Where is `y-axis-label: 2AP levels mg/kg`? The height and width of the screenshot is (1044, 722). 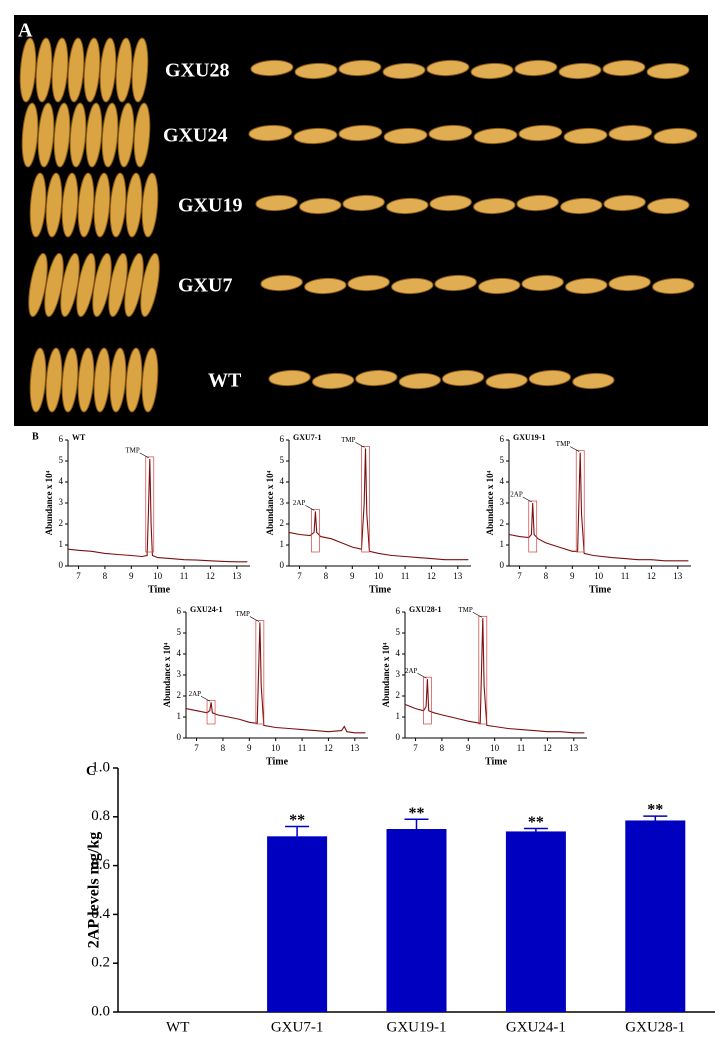
y-axis-label: 2AP levels mg/kg is located at coordinates (94, 890).